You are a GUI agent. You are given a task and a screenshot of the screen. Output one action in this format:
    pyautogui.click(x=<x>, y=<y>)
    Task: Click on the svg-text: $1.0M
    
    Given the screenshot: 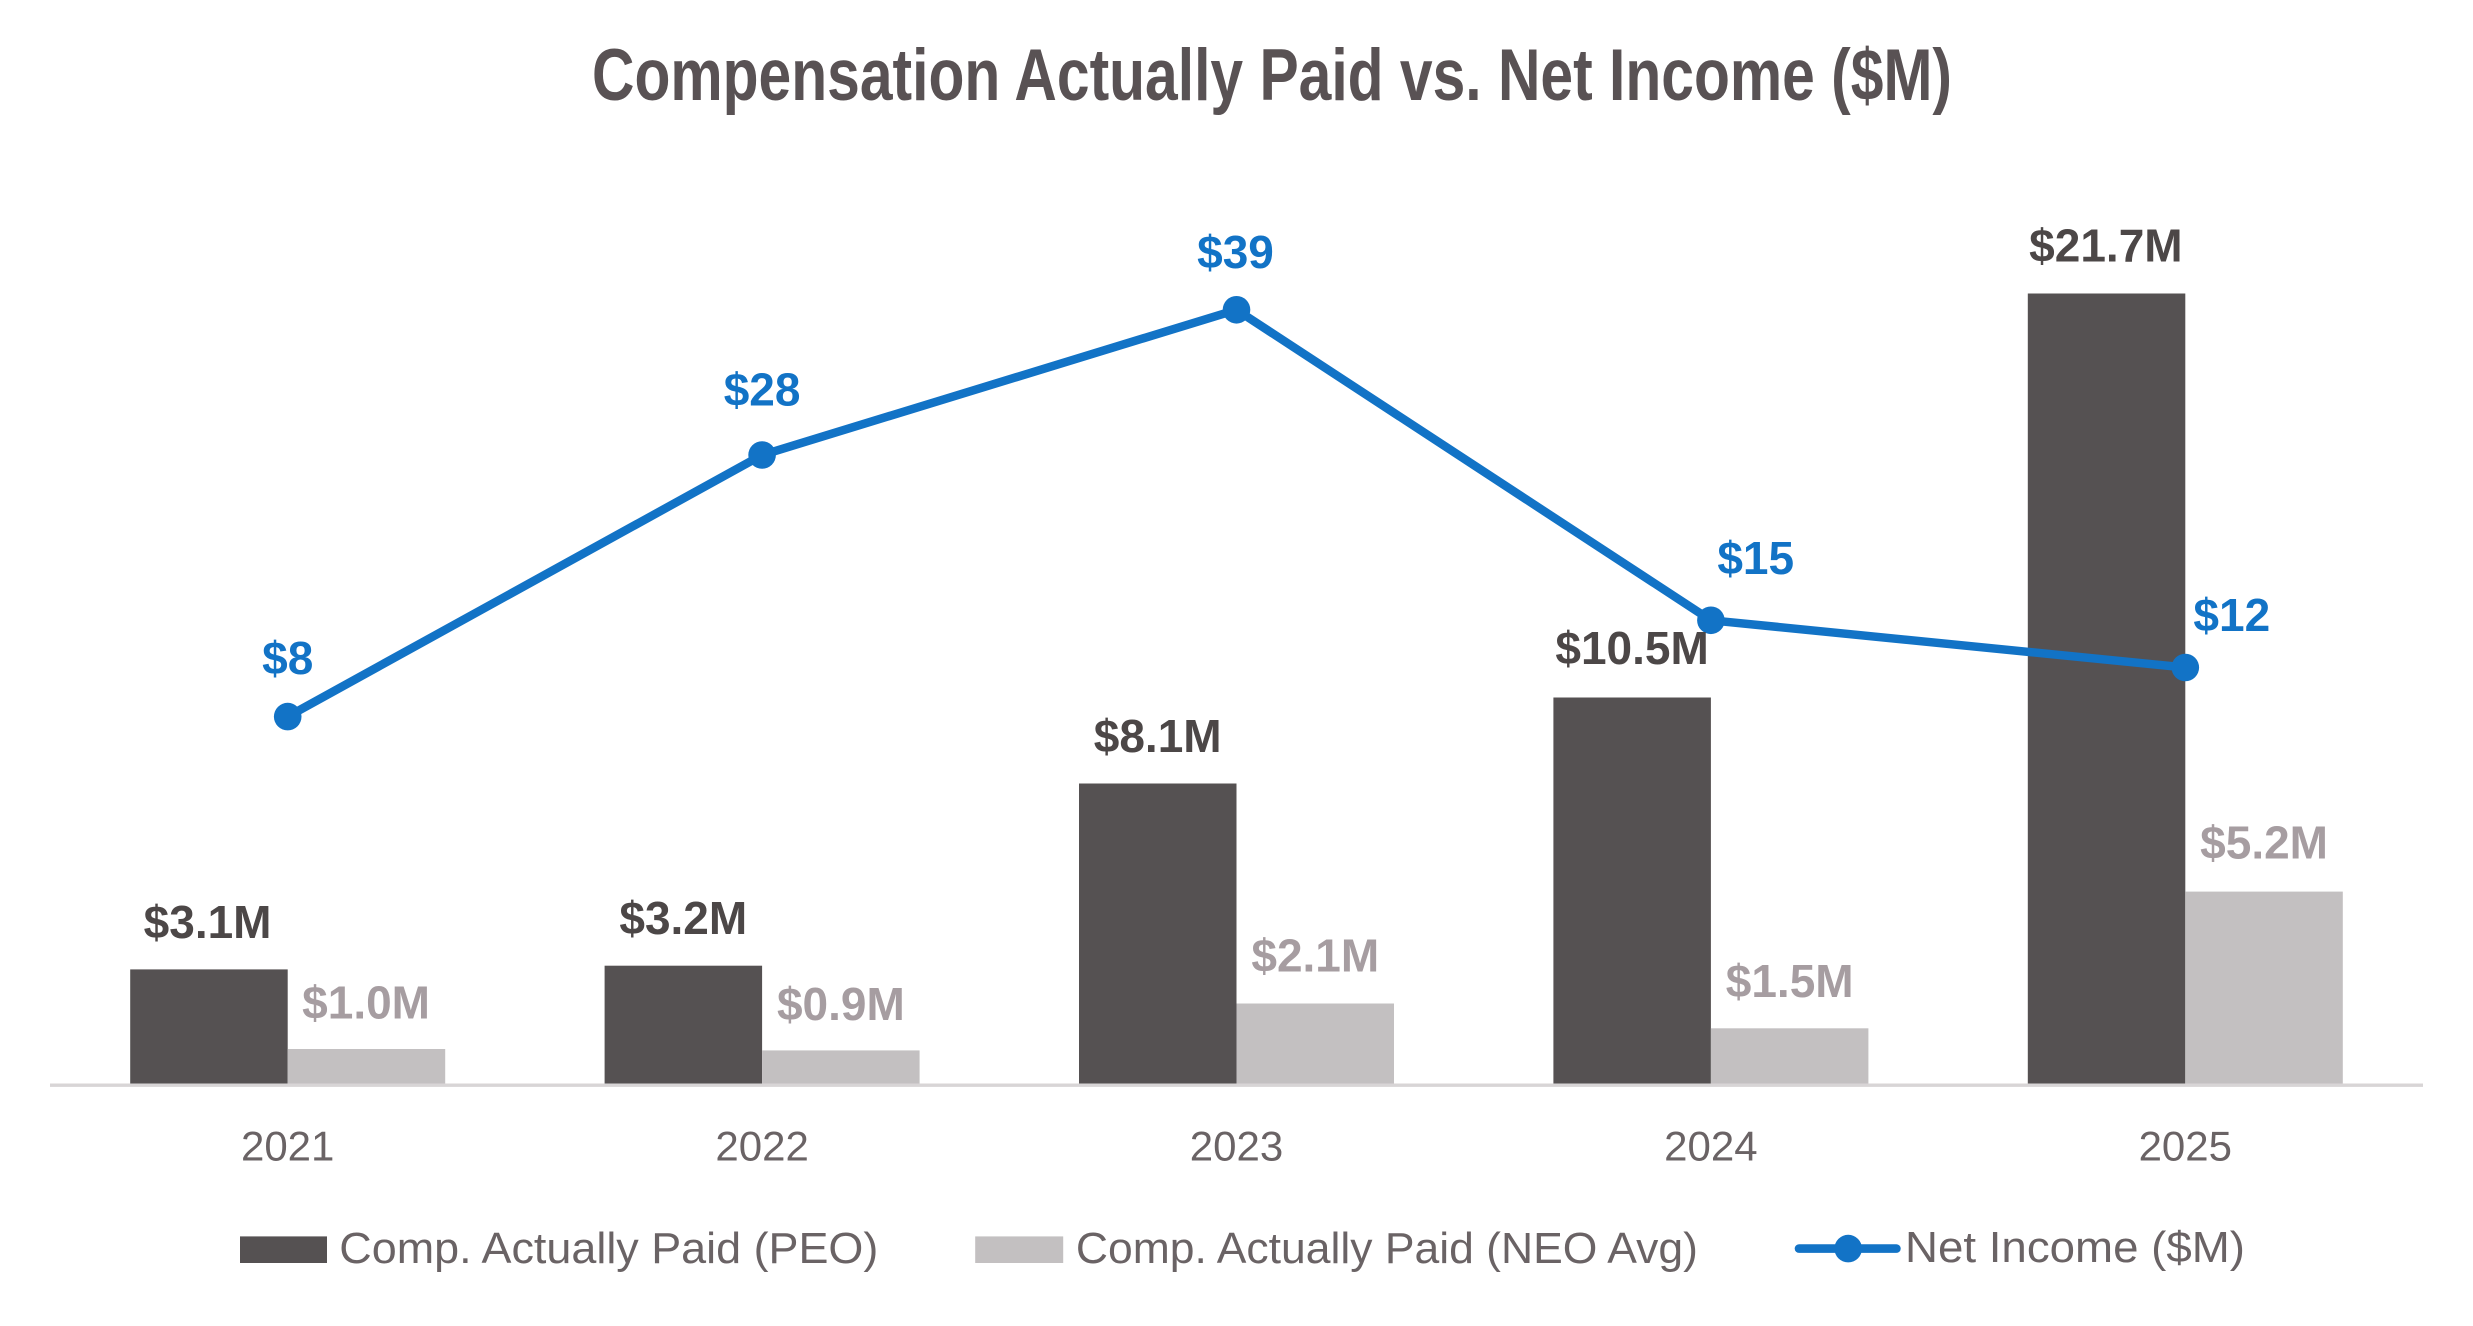 What is the action you would take?
    pyautogui.click(x=366, y=1003)
    